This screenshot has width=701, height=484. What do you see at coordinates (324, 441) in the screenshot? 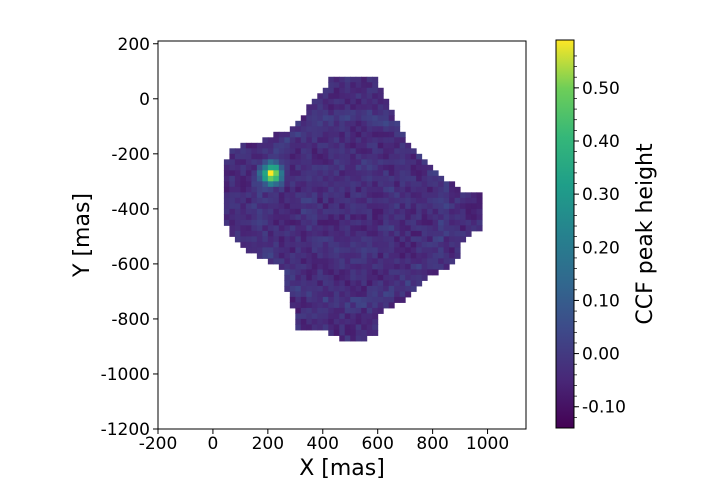
I see `x-axis: -200 0 200 400 600 800 1000` at bounding box center [324, 441].